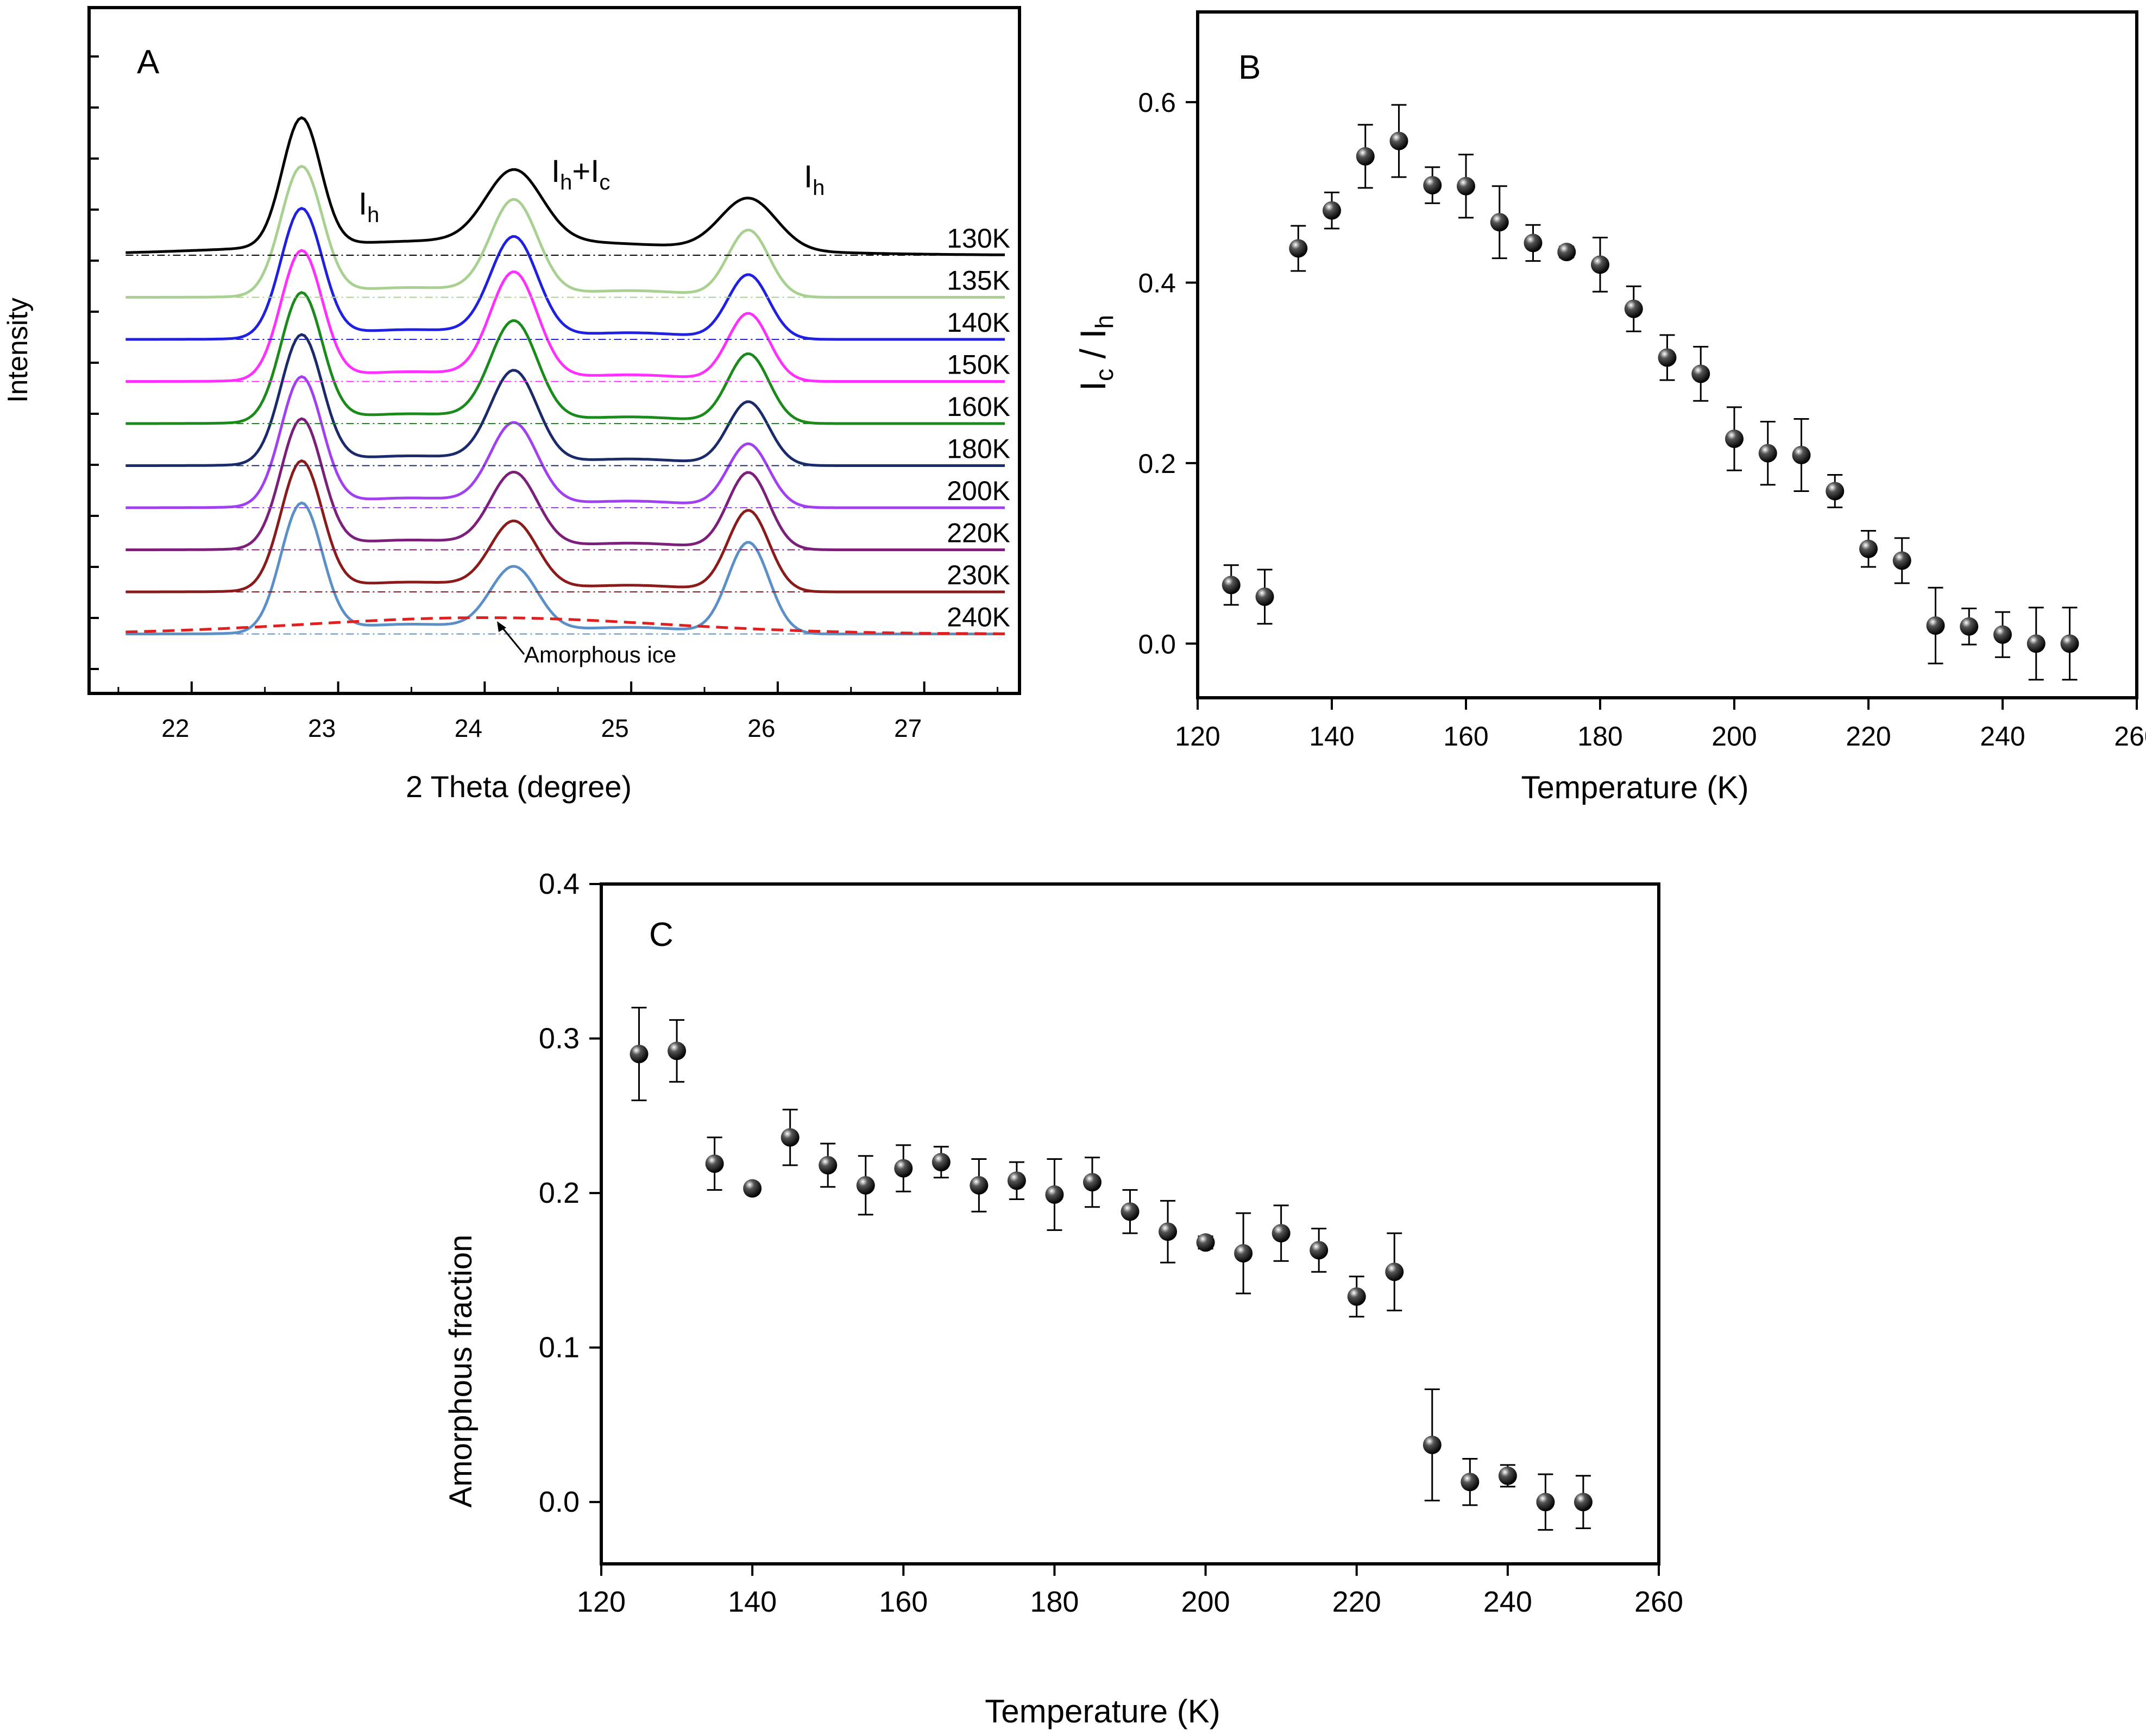  Describe the element at coordinates (1331, 736) in the screenshot. I see `panel-b-x-tick-label: 140` at that location.